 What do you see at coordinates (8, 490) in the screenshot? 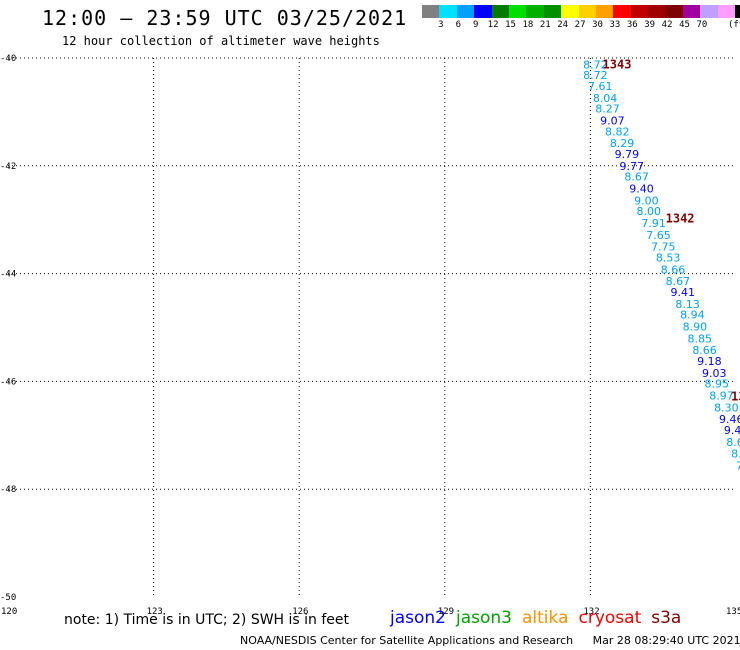
I see `y-tick-label: -48` at bounding box center [8, 490].